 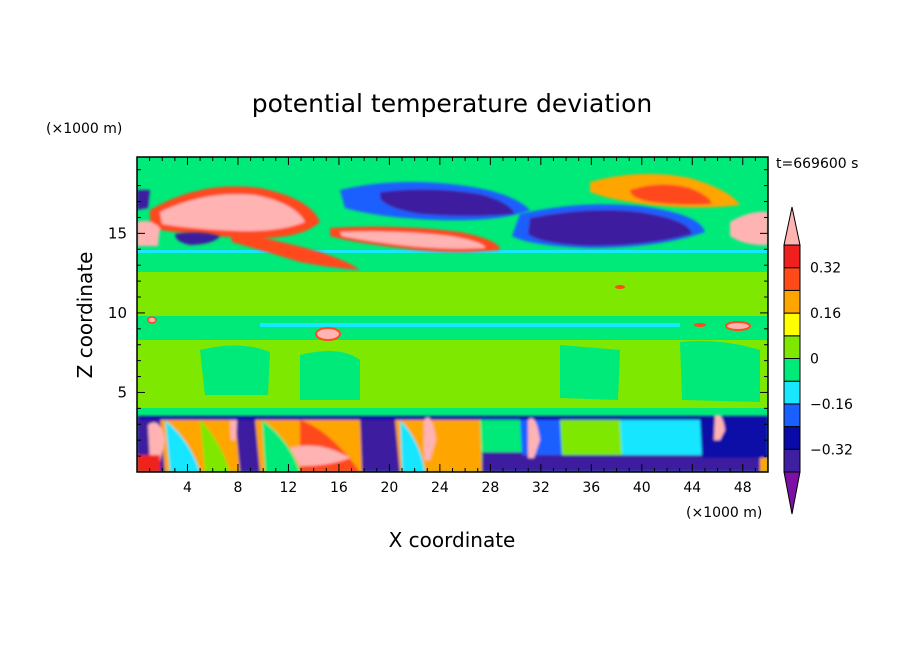 What do you see at coordinates (792, 226) in the screenshot?
I see `colorbar-arrow-max` at bounding box center [792, 226].